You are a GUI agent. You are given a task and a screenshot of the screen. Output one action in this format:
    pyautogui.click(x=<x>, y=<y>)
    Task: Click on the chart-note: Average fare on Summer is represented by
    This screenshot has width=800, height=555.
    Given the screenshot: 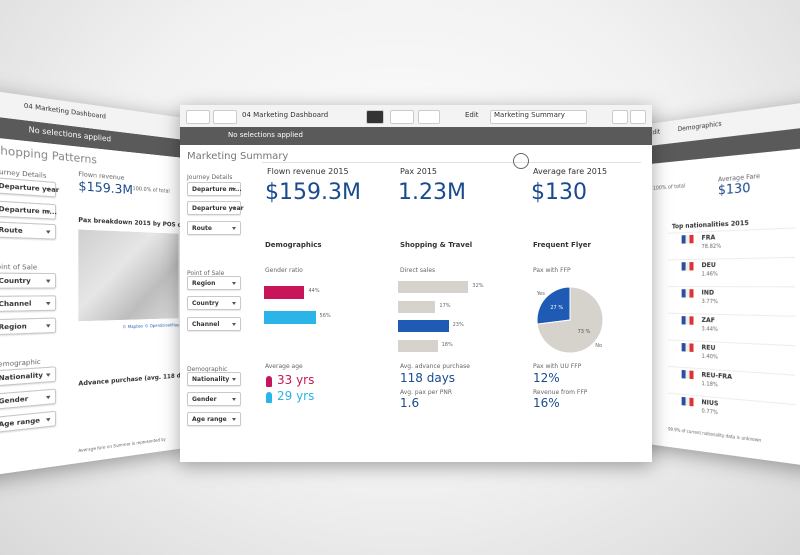 What is the action you would take?
    pyautogui.click(x=122, y=445)
    